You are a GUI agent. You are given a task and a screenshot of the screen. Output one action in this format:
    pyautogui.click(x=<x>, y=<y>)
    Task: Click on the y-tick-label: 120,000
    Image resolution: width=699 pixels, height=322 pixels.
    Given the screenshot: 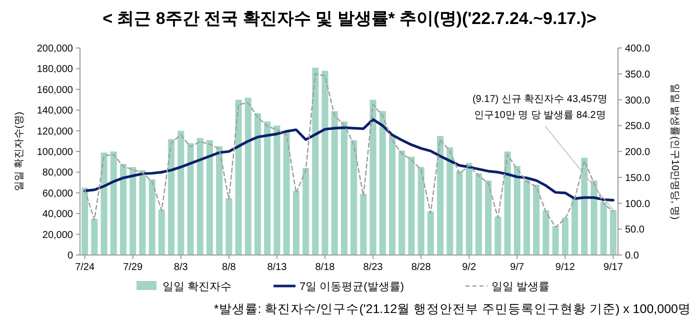 What is the action you would take?
    pyautogui.click(x=55, y=132)
    